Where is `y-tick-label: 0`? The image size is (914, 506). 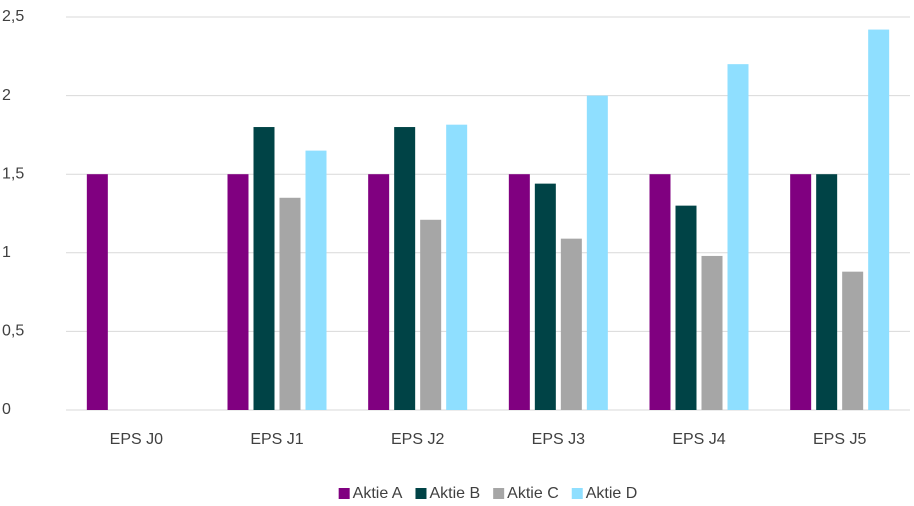 y-tick-label: 0 is located at coordinates (6, 409).